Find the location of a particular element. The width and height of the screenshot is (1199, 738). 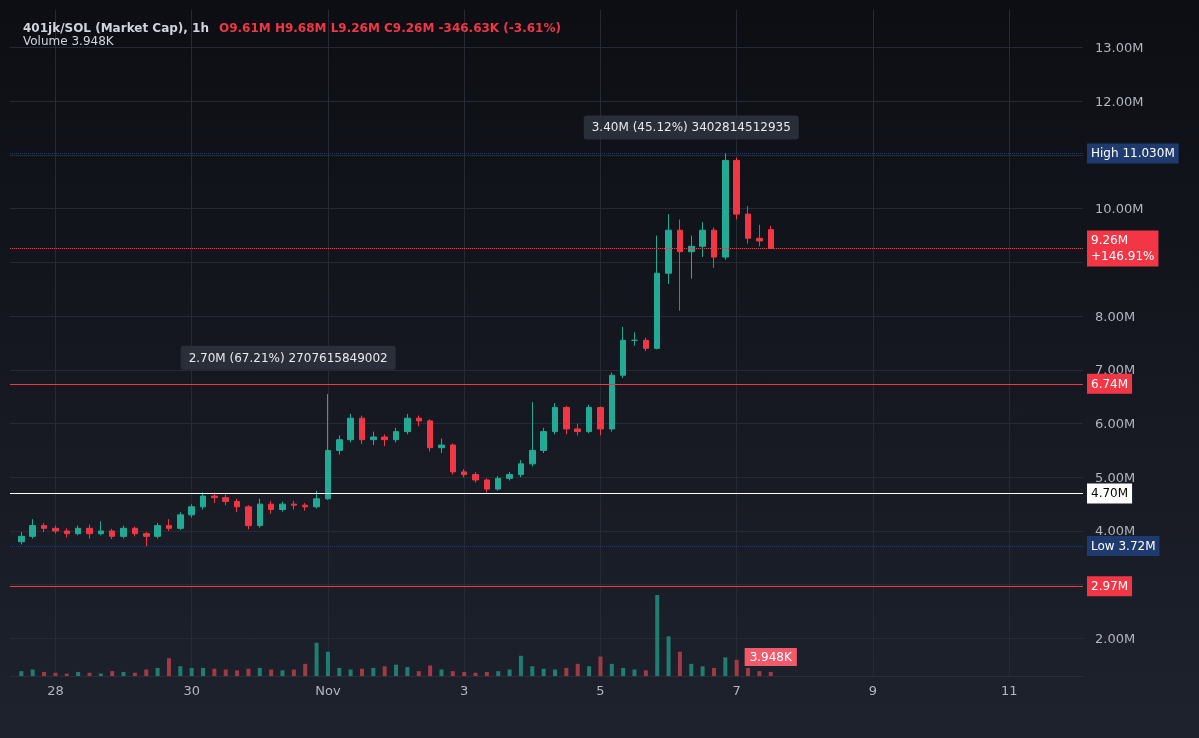

y-tick-label: 13.00M is located at coordinates (1119, 48).